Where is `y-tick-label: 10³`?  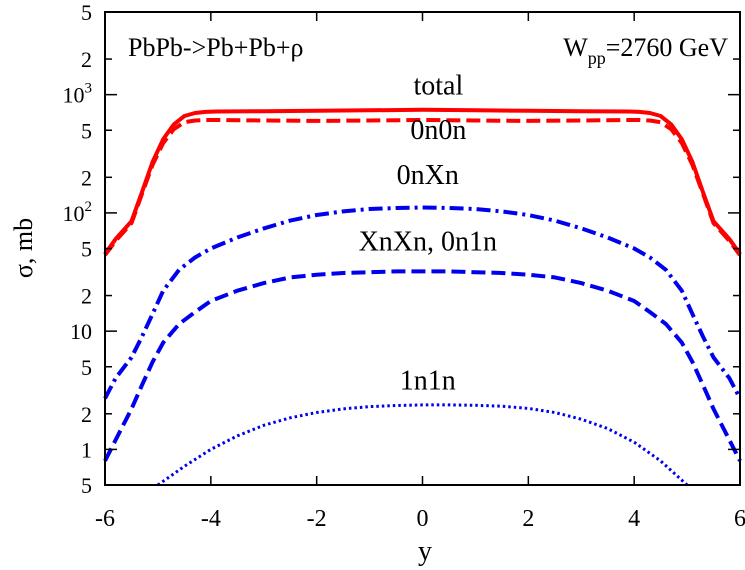
y-tick-label: 10³ is located at coordinates (78, 94).